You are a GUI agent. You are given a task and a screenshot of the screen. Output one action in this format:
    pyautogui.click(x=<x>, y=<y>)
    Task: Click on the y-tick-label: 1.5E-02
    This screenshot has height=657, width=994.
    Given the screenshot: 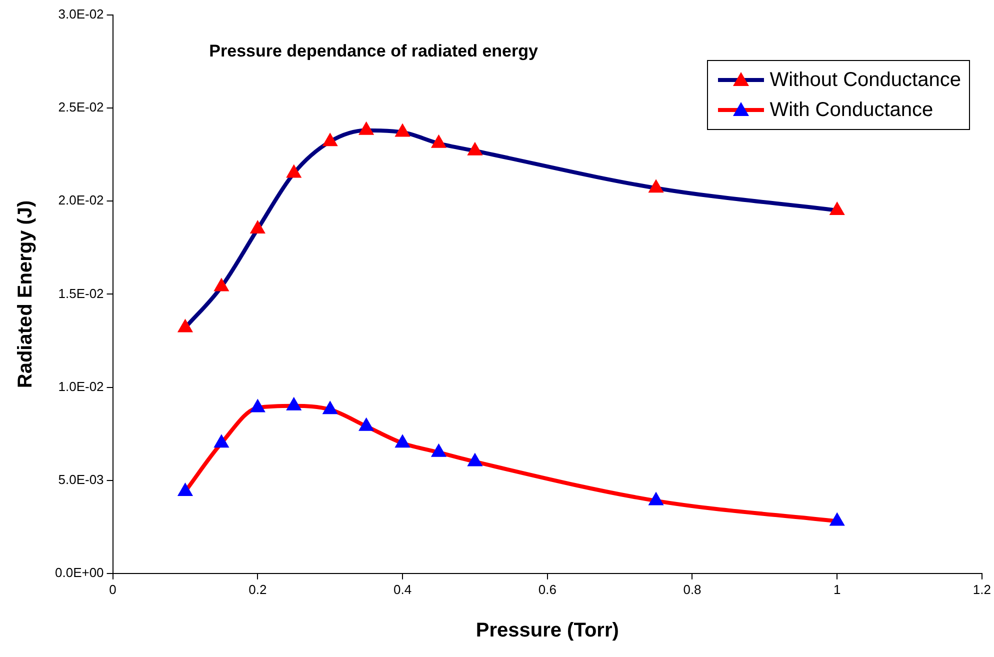 What is the action you would take?
    pyautogui.click(x=81, y=293)
    